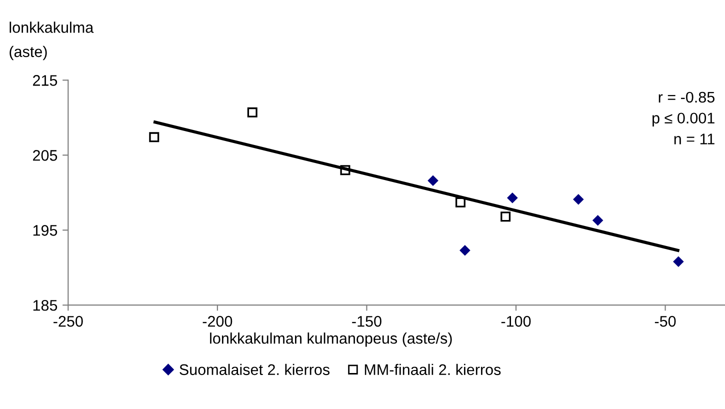  What do you see at coordinates (68, 321) in the screenshot?
I see `x-tick-label: -250` at bounding box center [68, 321].